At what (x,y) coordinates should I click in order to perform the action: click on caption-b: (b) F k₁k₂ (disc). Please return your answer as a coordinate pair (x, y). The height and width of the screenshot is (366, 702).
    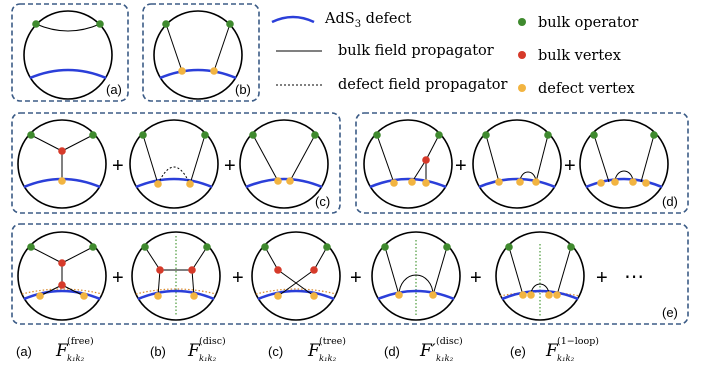
    Looking at the image, I should click on (188, 350).